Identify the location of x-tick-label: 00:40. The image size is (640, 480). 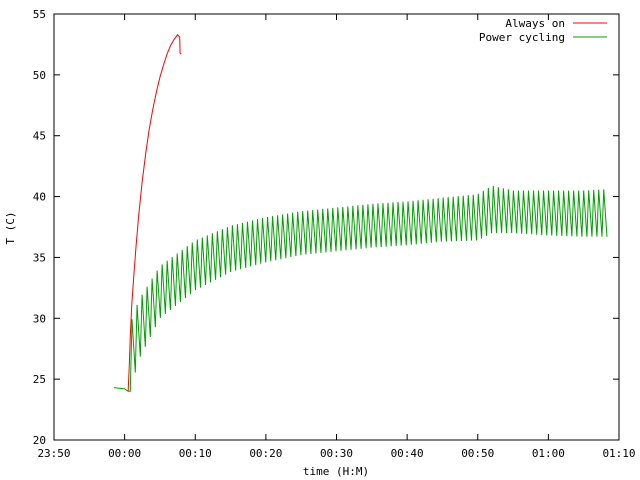
(407, 453).